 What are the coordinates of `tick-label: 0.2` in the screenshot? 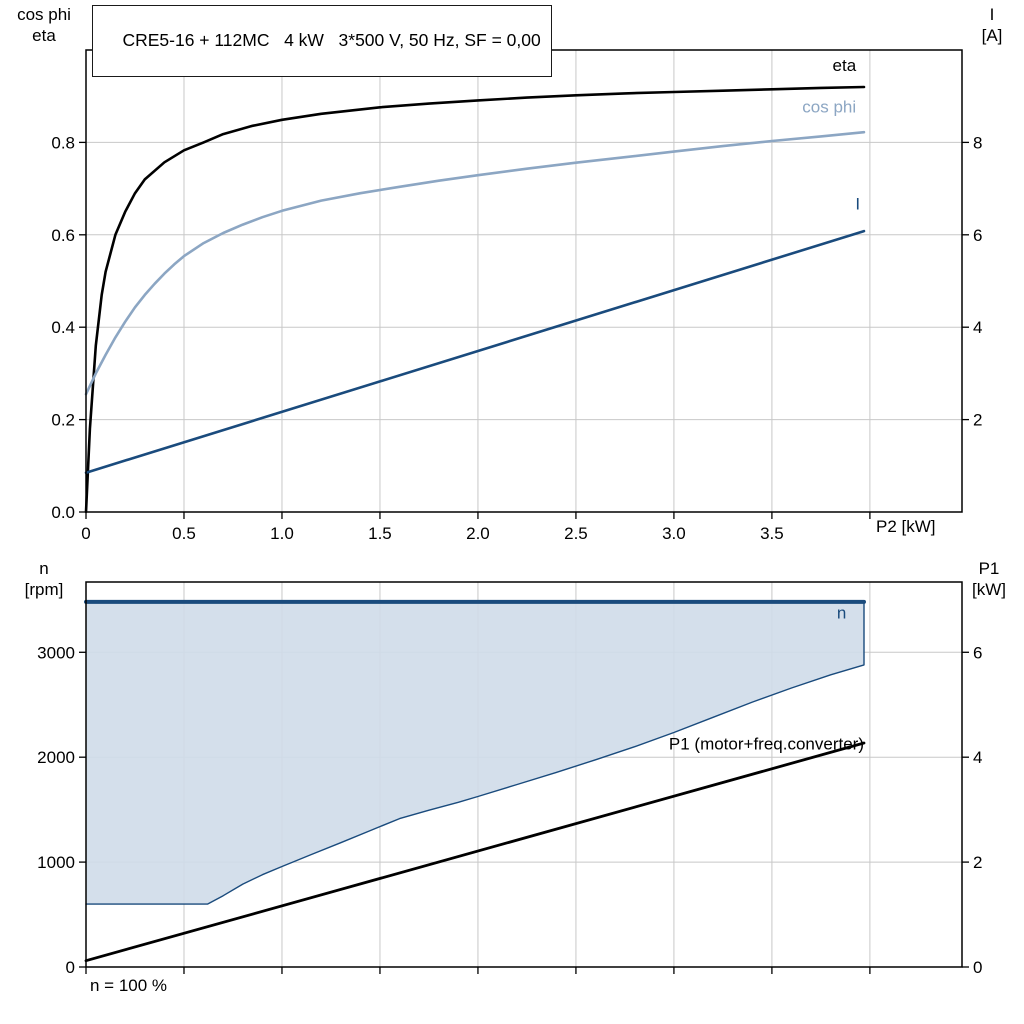 It's located at (63, 420).